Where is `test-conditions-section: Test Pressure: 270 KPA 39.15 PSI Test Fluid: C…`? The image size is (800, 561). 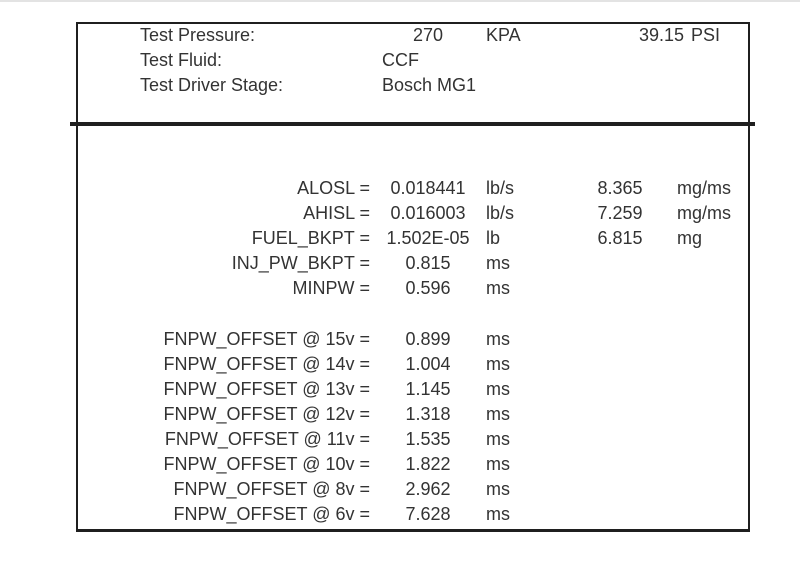 test-conditions-section: Test Pressure: 270 KPA 39.15 PSI Test Fluid: C… is located at coordinates (400, 60).